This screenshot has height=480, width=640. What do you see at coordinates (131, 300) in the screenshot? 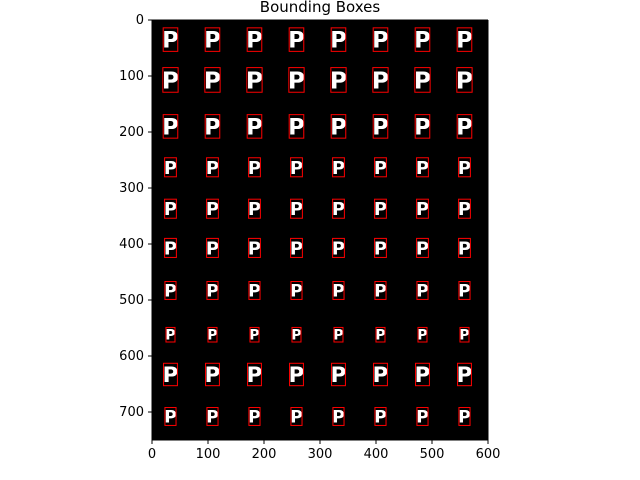
I see `y-tick-label: 500` at bounding box center [131, 300].